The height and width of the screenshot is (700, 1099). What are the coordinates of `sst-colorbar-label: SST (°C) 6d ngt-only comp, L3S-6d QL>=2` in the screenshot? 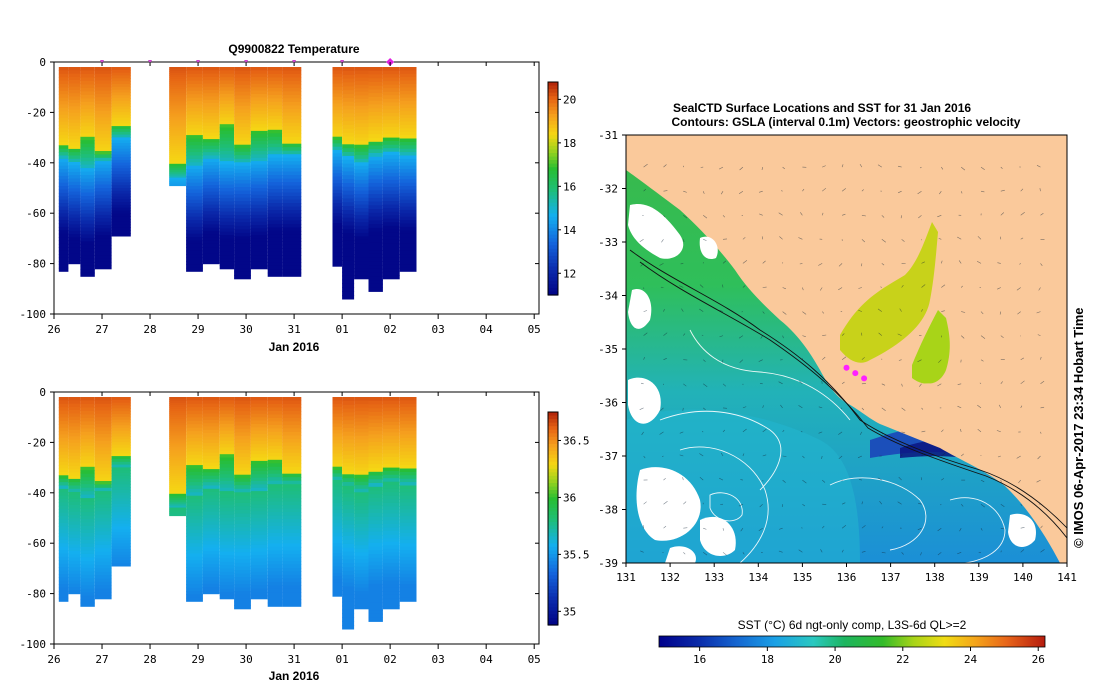 It's located at (852, 625).